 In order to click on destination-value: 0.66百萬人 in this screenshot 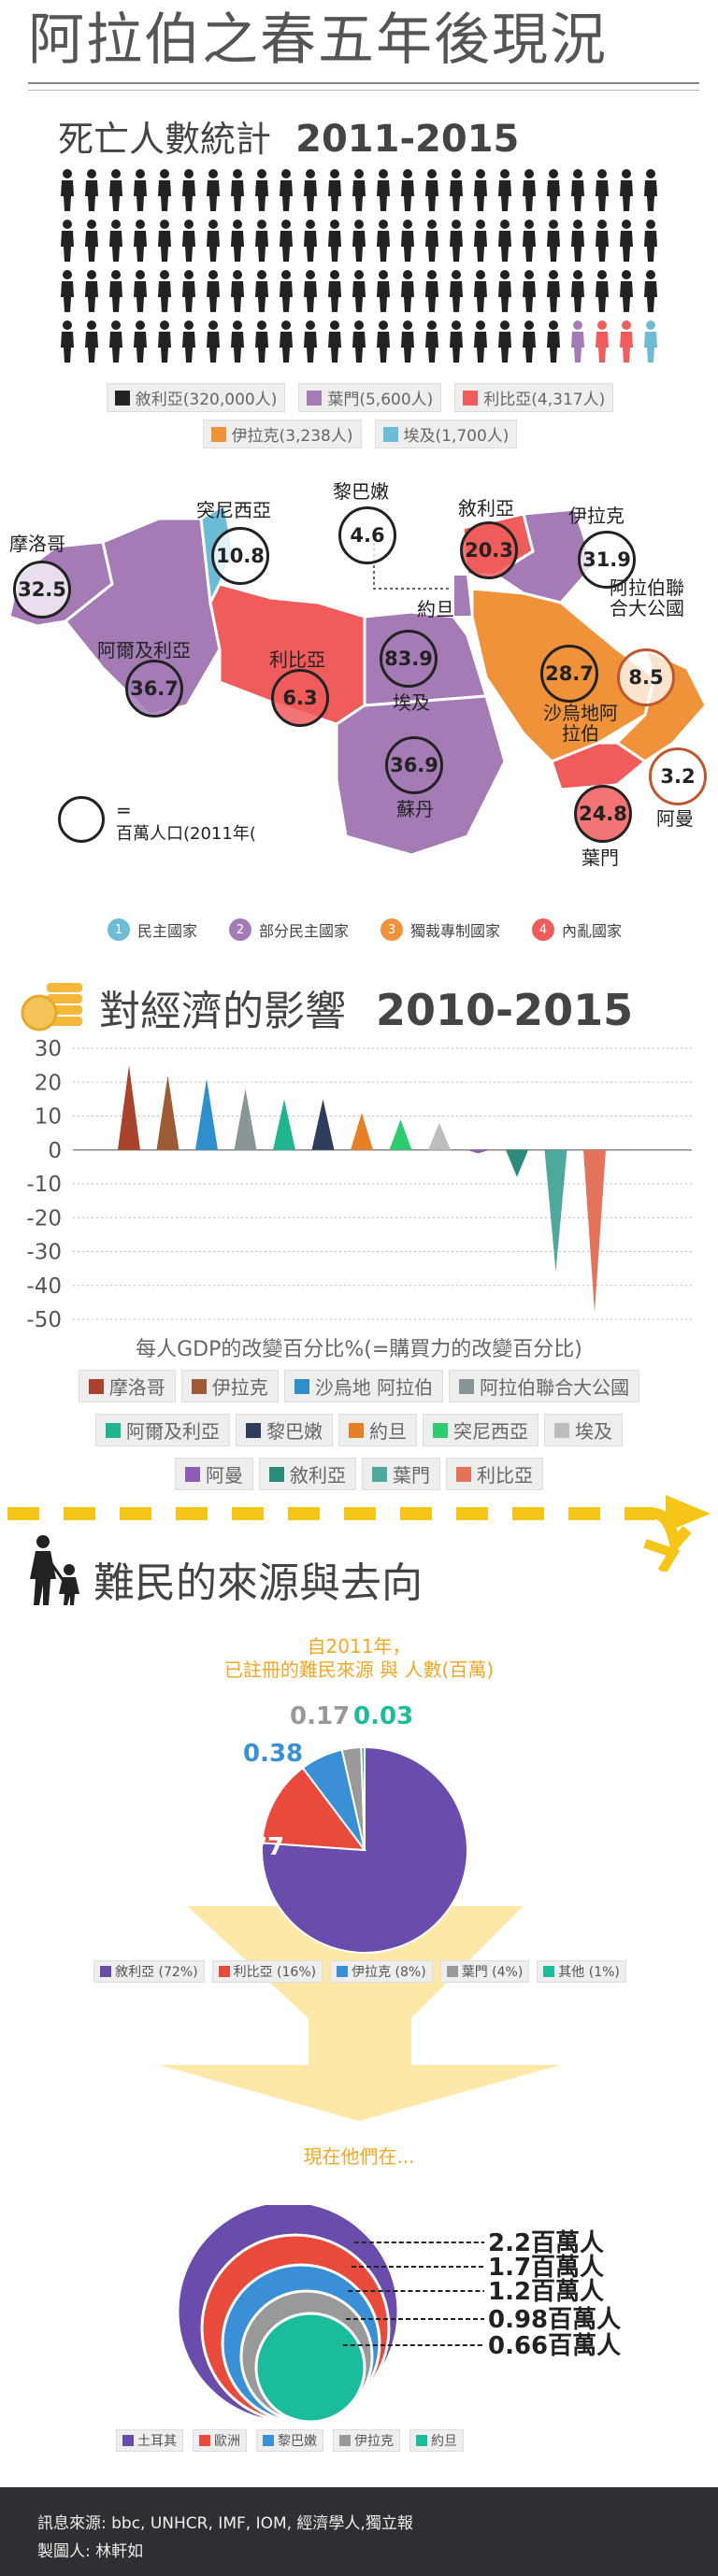, I will do `click(555, 2346)`.